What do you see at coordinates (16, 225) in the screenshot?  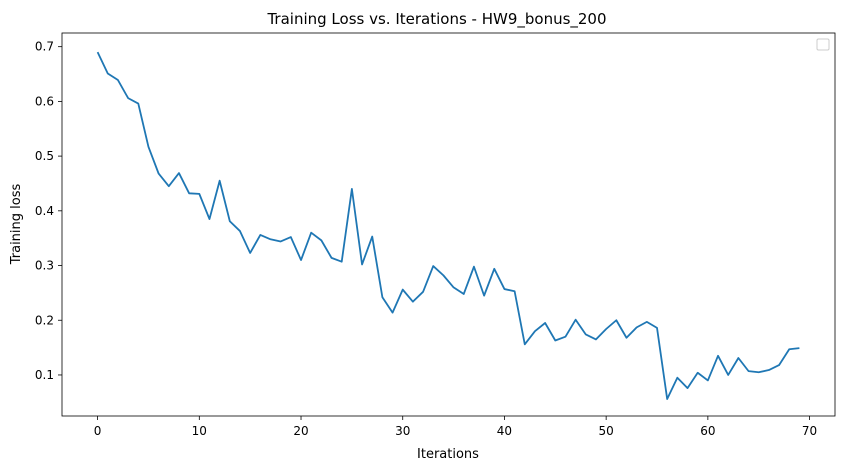 I see `y-axis-label: Training loss` at bounding box center [16, 225].